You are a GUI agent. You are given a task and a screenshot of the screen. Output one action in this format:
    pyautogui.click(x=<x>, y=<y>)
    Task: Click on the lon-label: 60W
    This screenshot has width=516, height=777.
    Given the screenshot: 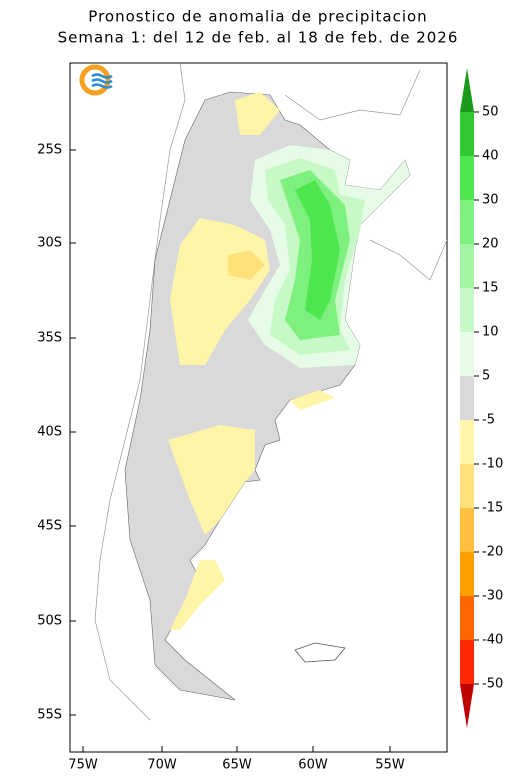 What is the action you would take?
    pyautogui.click(x=313, y=765)
    